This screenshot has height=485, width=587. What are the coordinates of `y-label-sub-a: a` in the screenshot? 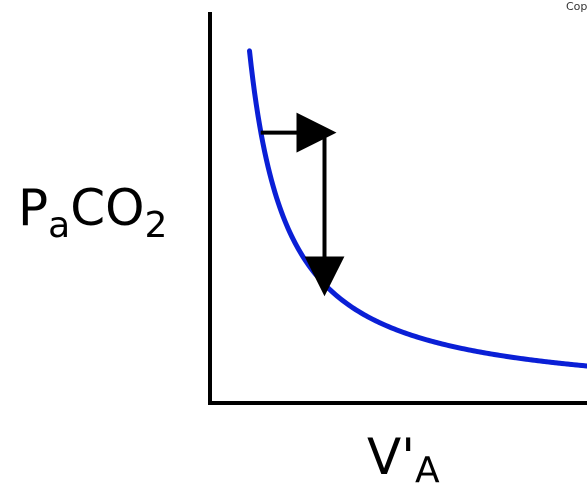 It's located at (59, 225).